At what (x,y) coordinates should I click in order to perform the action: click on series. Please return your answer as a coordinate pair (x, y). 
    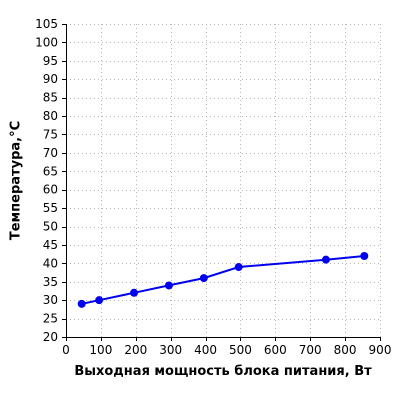
    Looking at the image, I should click on (223, 279).